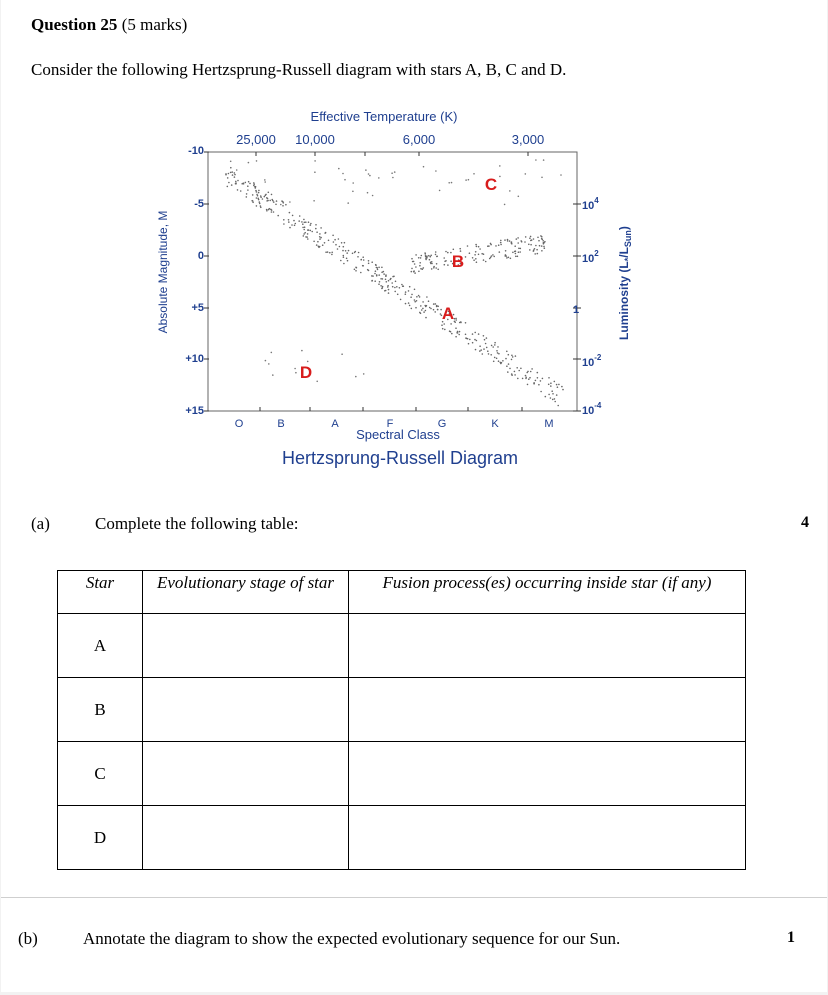 This screenshot has height=995, width=828. What do you see at coordinates (592, 361) in the screenshot?
I see `right-tick-label: 10⁻²` at bounding box center [592, 361].